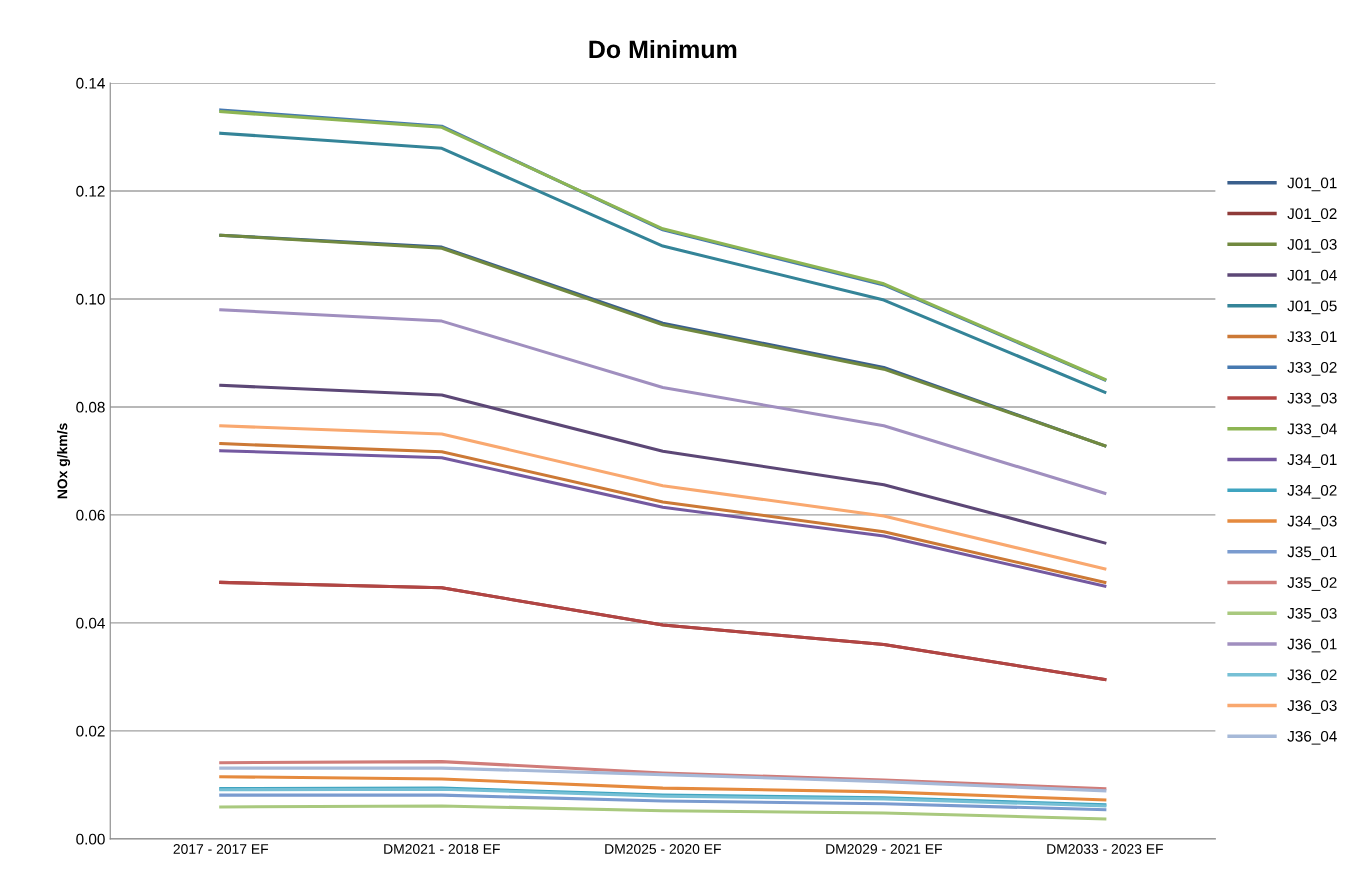  Describe the element at coordinates (90, 407) in the screenshot. I see `y-tick-label: 0.08` at that location.